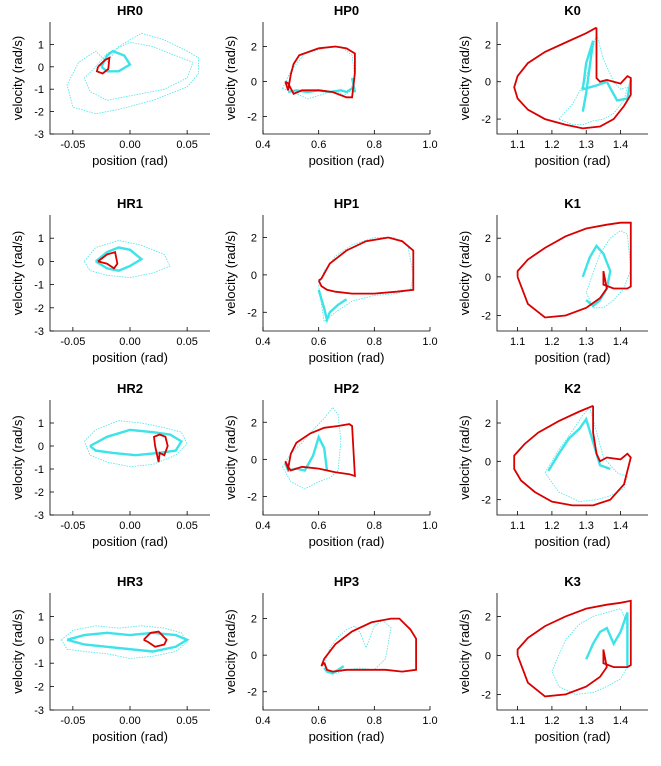 This screenshot has width=661, height=766. I want to click on subplot-title: K2, so click(572, 388).